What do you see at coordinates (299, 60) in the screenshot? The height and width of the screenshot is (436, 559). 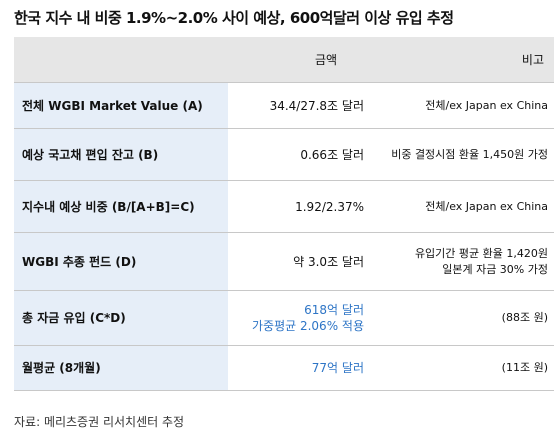 I see `column-header: 금액` at bounding box center [299, 60].